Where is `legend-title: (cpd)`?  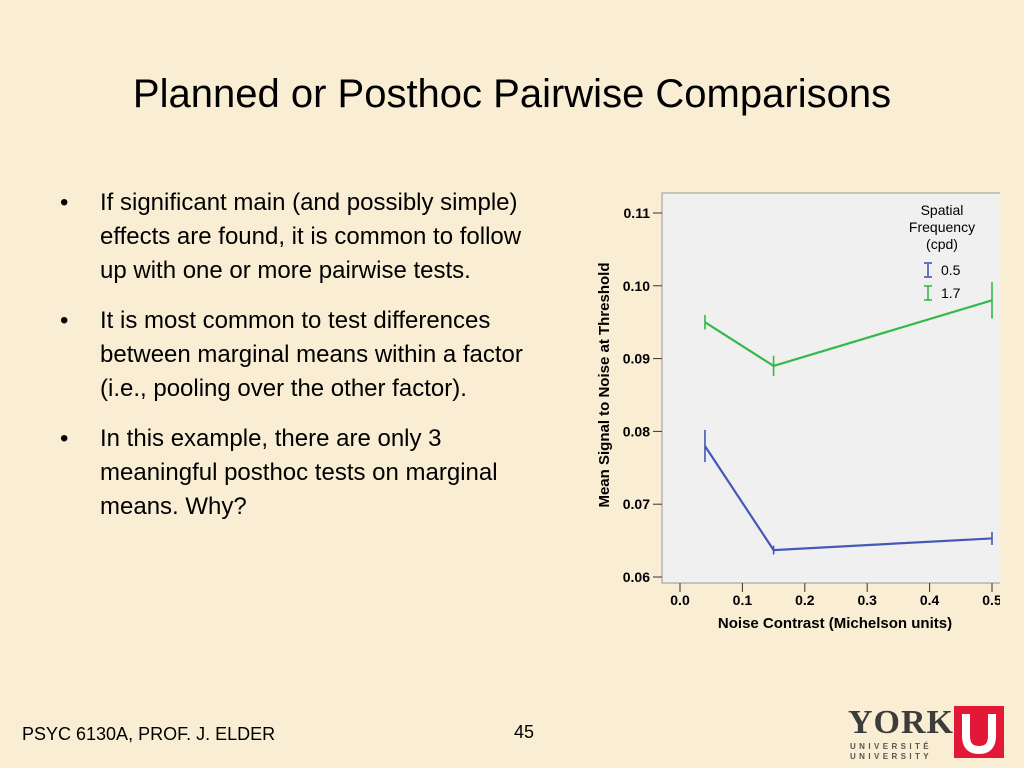 legend-title: (cpd) is located at coordinates (942, 244).